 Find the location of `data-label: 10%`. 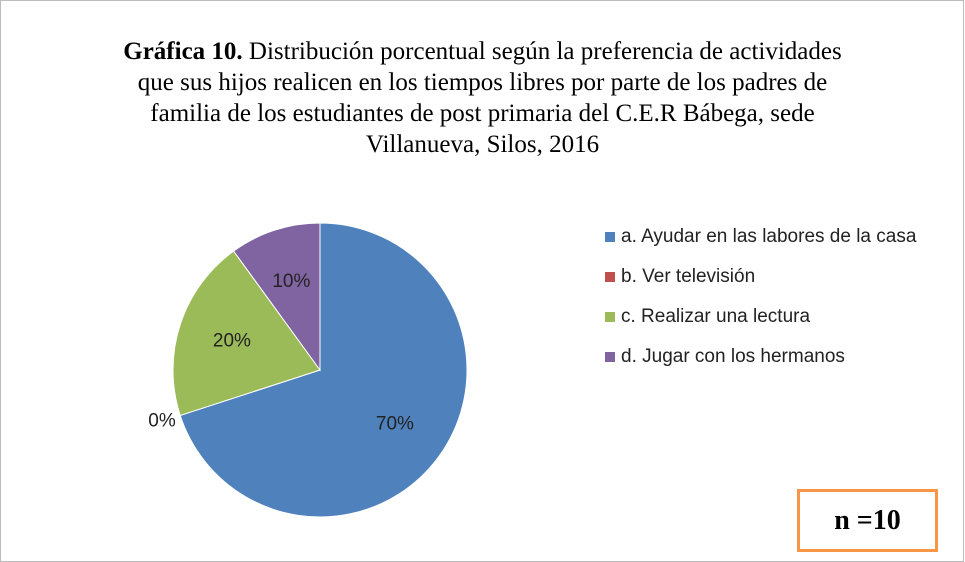

data-label: 10% is located at coordinates (291, 281).